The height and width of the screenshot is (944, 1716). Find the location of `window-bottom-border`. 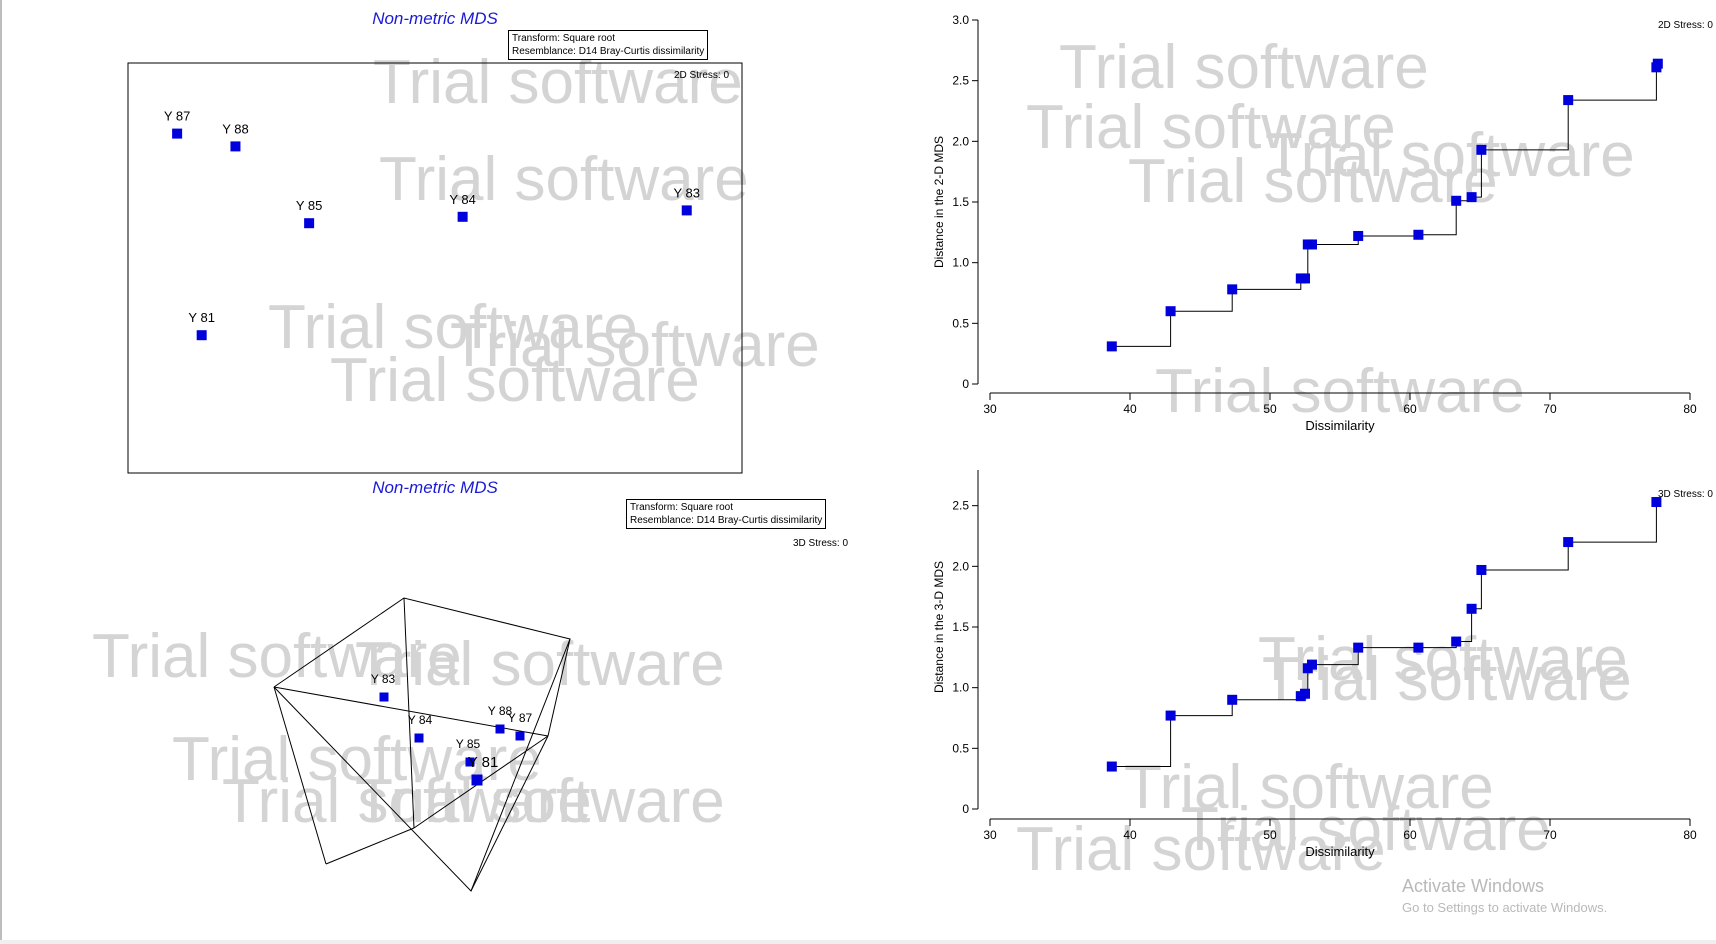

window-bottom-border is located at coordinates (858, 942).